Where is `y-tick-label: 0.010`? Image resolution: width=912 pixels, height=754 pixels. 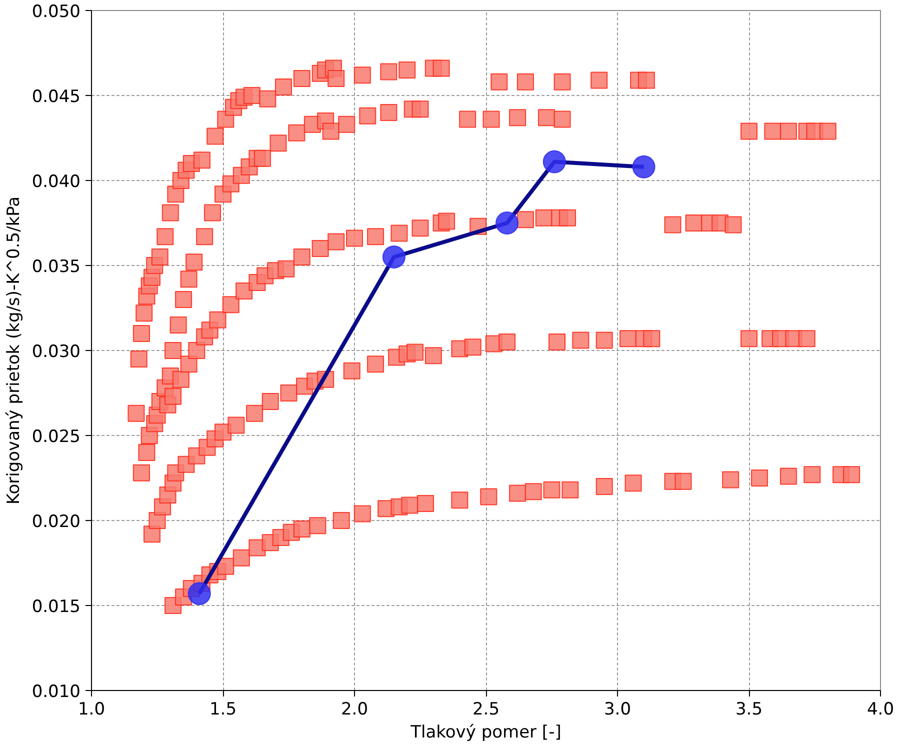 y-tick-label: 0.010 is located at coordinates (56, 692).